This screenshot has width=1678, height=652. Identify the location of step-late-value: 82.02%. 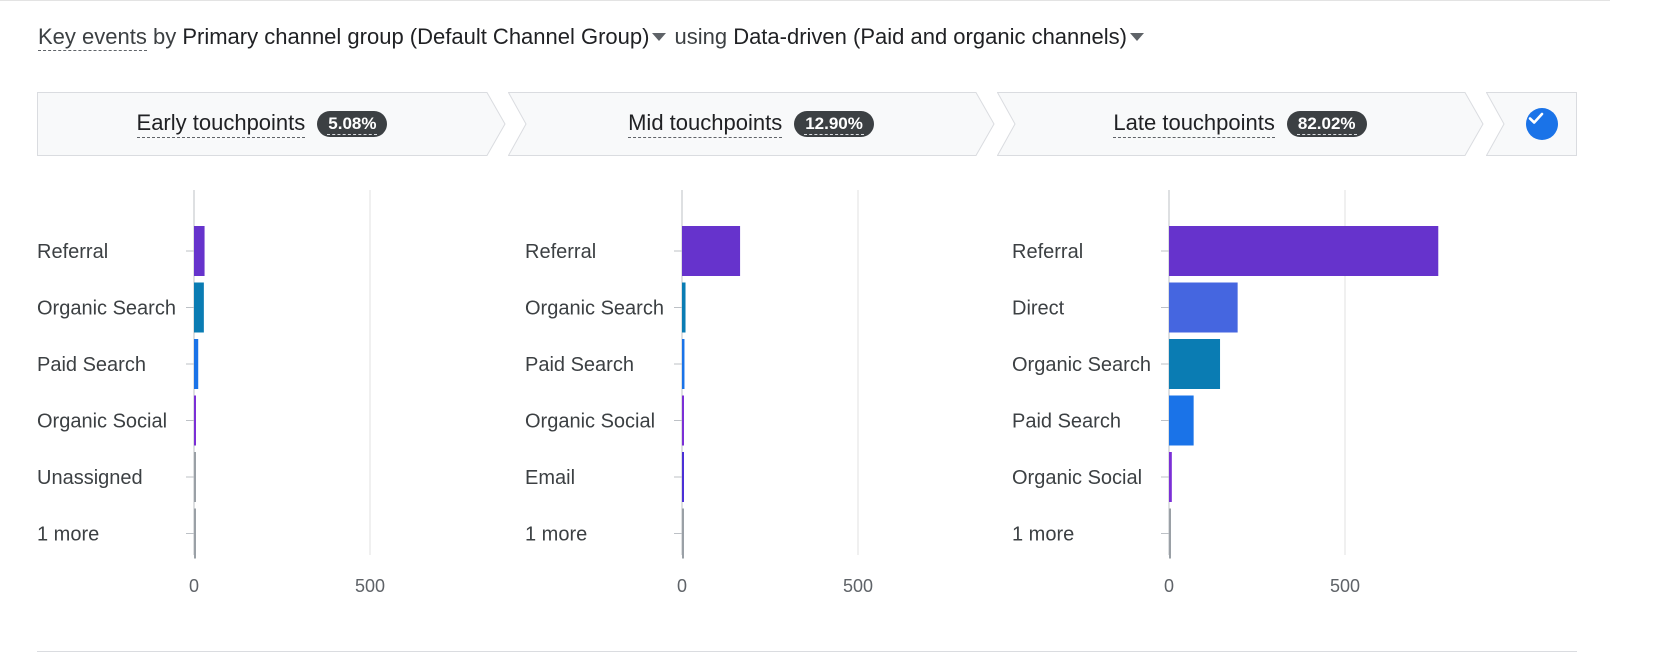
(1326, 124).